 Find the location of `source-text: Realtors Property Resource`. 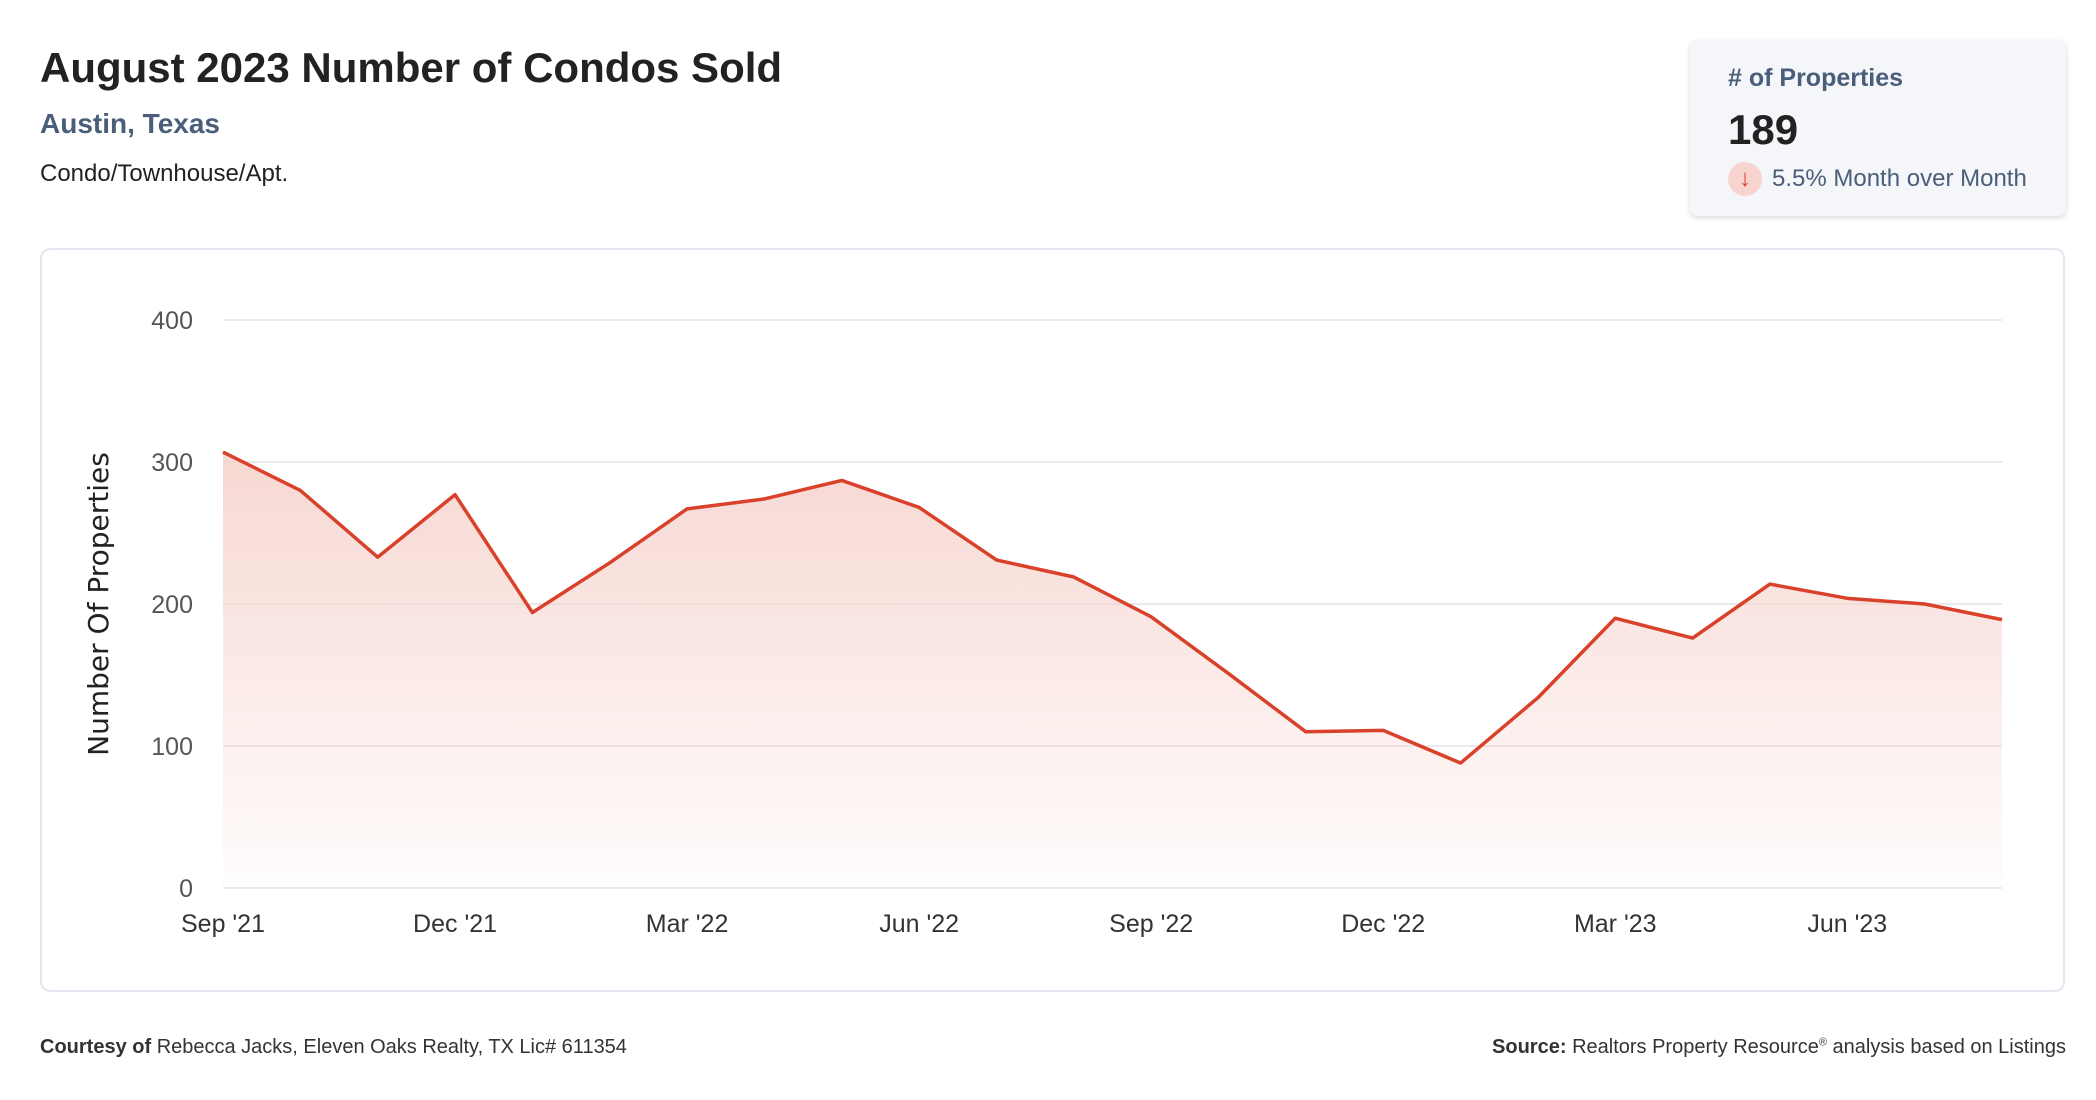

source-text: Realtors Property Resource is located at coordinates (1695, 1047).